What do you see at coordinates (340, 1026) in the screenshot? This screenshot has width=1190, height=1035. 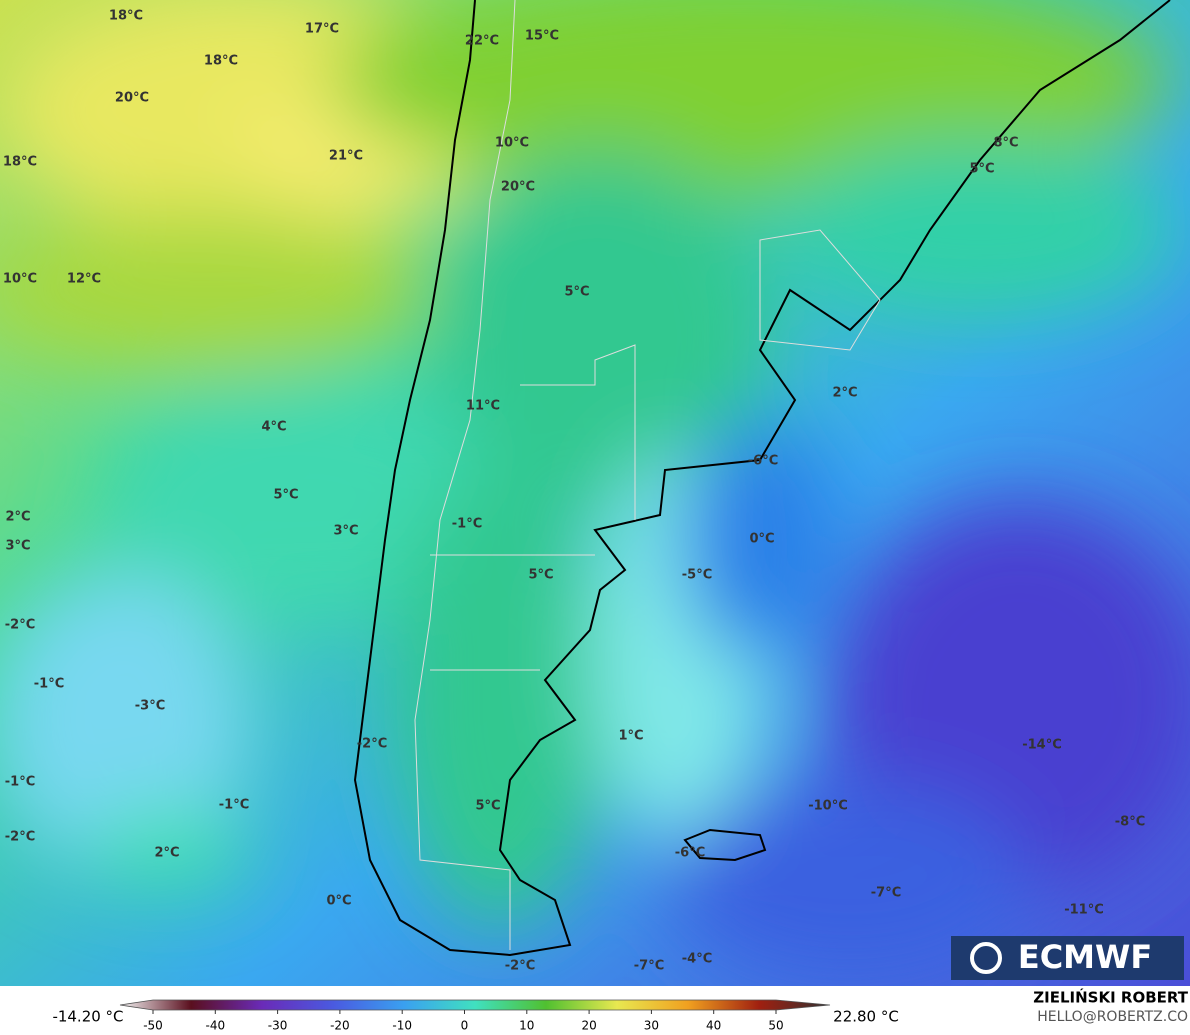 I see `colorbar-tick-label: -20` at bounding box center [340, 1026].